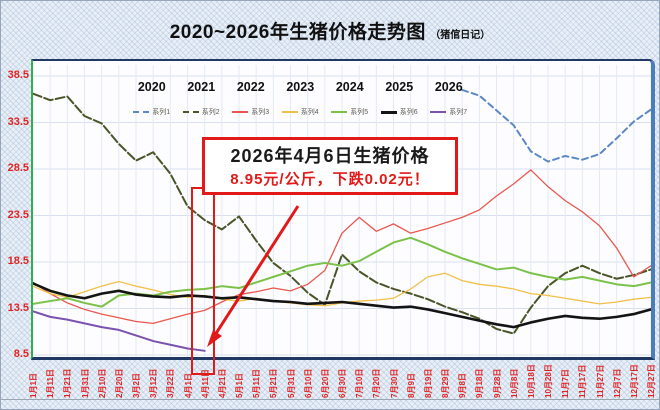 This screenshot has width=660, height=410. I want to click on x-tick-label: 9月8日, so click(463, 385).